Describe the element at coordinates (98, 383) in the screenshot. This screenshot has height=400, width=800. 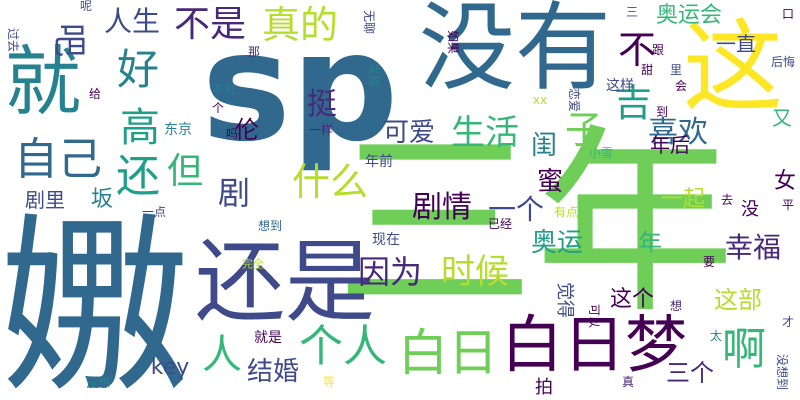
I see `word-mei-xiang: 没想` at that location.